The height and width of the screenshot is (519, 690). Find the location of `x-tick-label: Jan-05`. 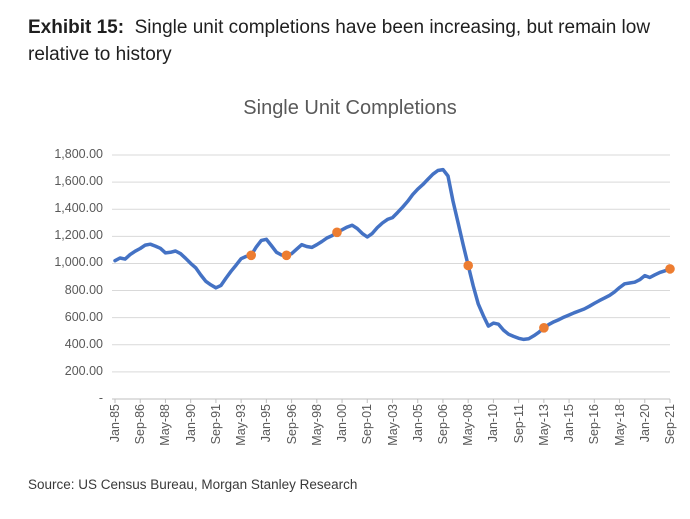

x-tick-label: Jan-05 is located at coordinates (417, 423).